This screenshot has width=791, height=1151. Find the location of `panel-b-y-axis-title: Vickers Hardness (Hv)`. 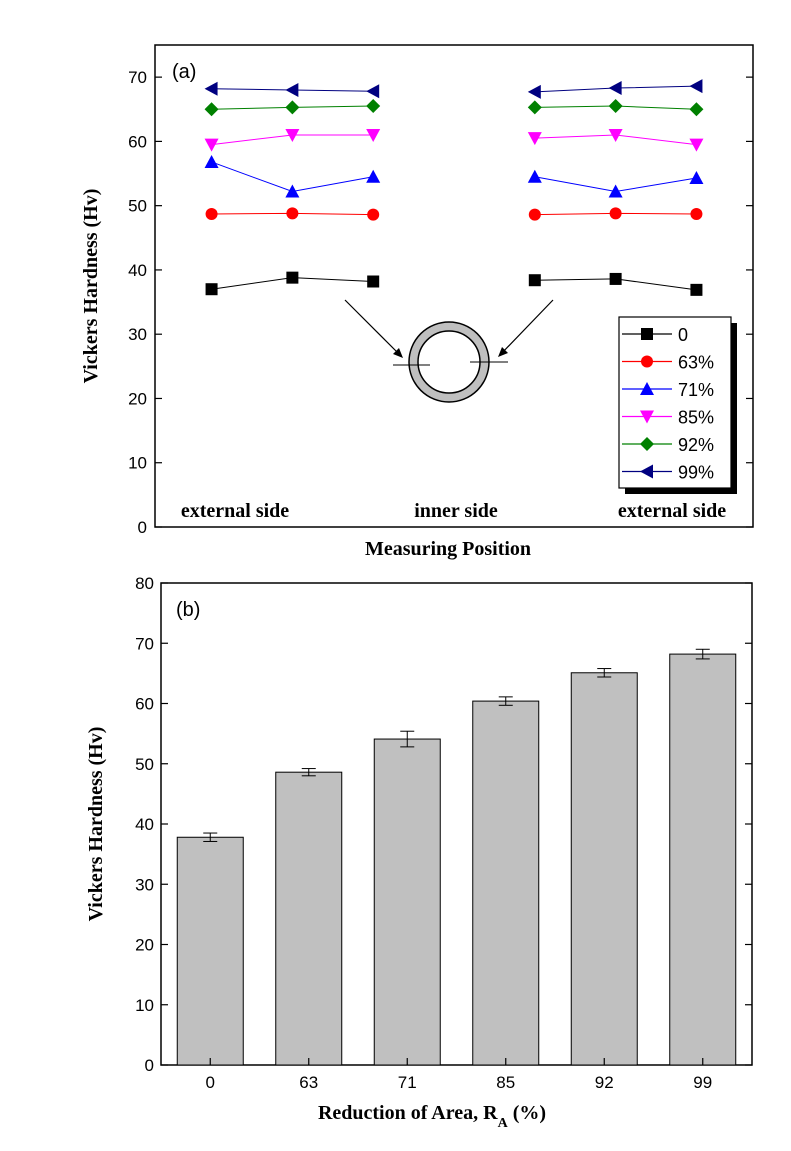

panel-b-y-axis-title: Vickers Hardness (Hv) is located at coordinates (96, 824).